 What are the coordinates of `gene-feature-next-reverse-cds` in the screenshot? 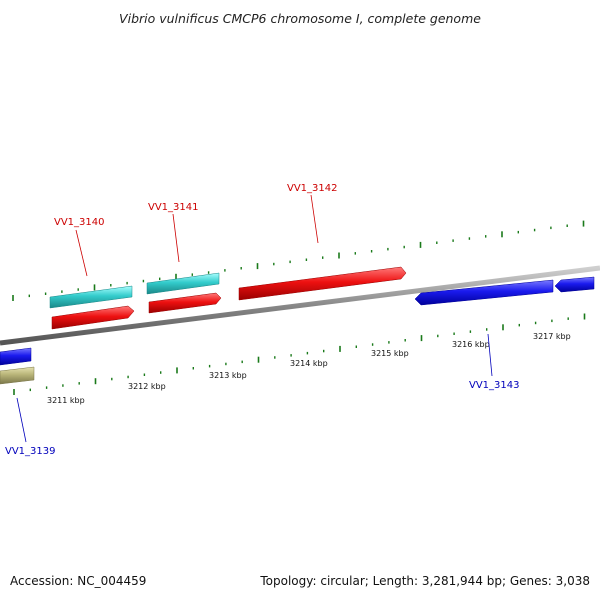 It's located at (574, 284).